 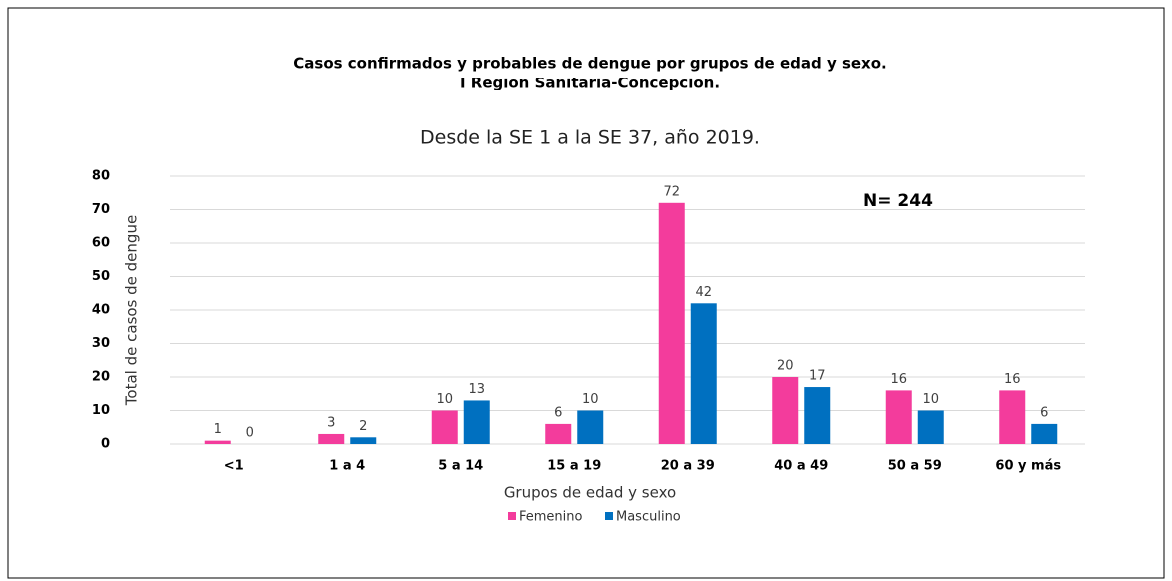 I want to click on y-tick-label: 70, so click(x=101, y=209).